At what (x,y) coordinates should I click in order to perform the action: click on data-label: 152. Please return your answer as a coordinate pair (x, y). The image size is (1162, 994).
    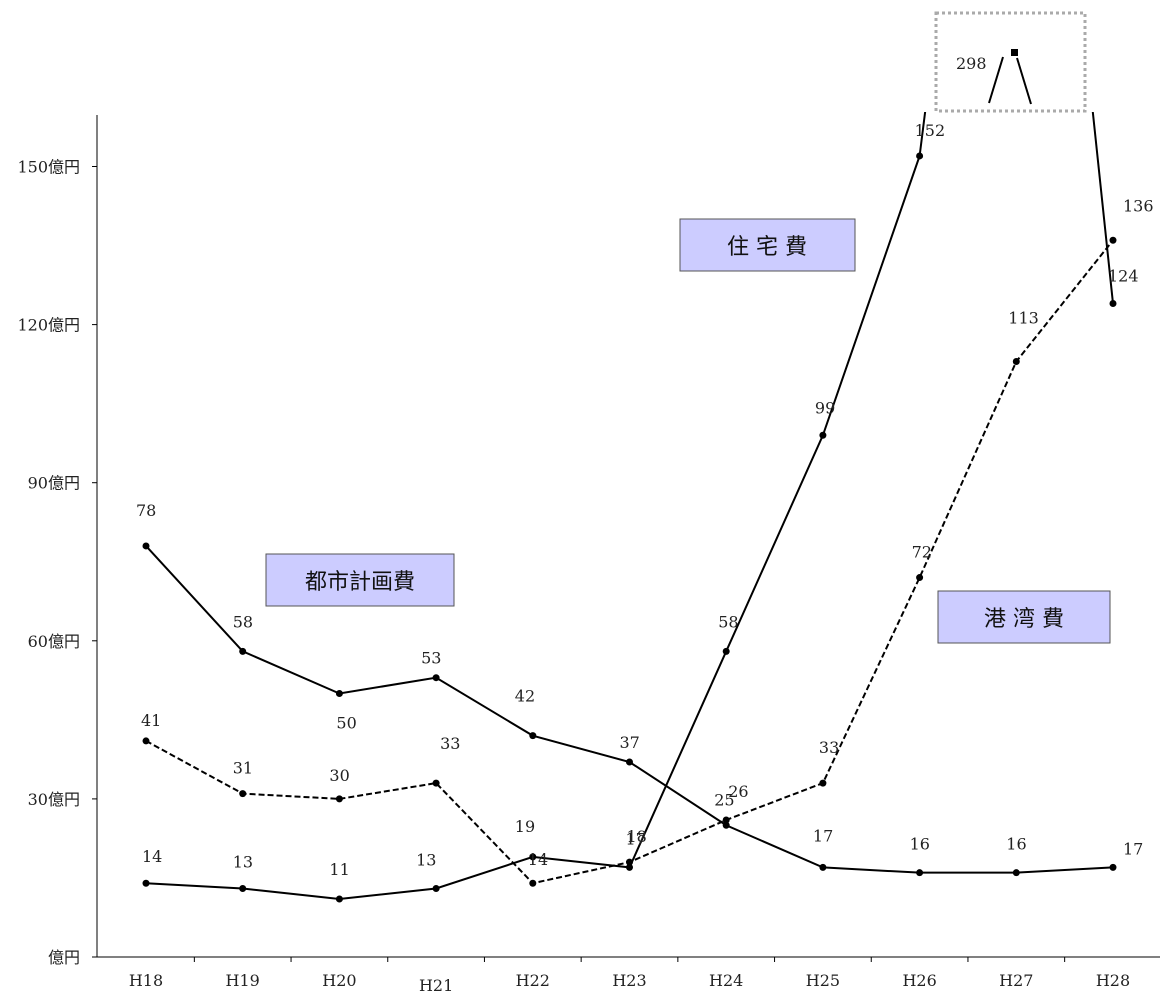
    Looking at the image, I should click on (930, 130).